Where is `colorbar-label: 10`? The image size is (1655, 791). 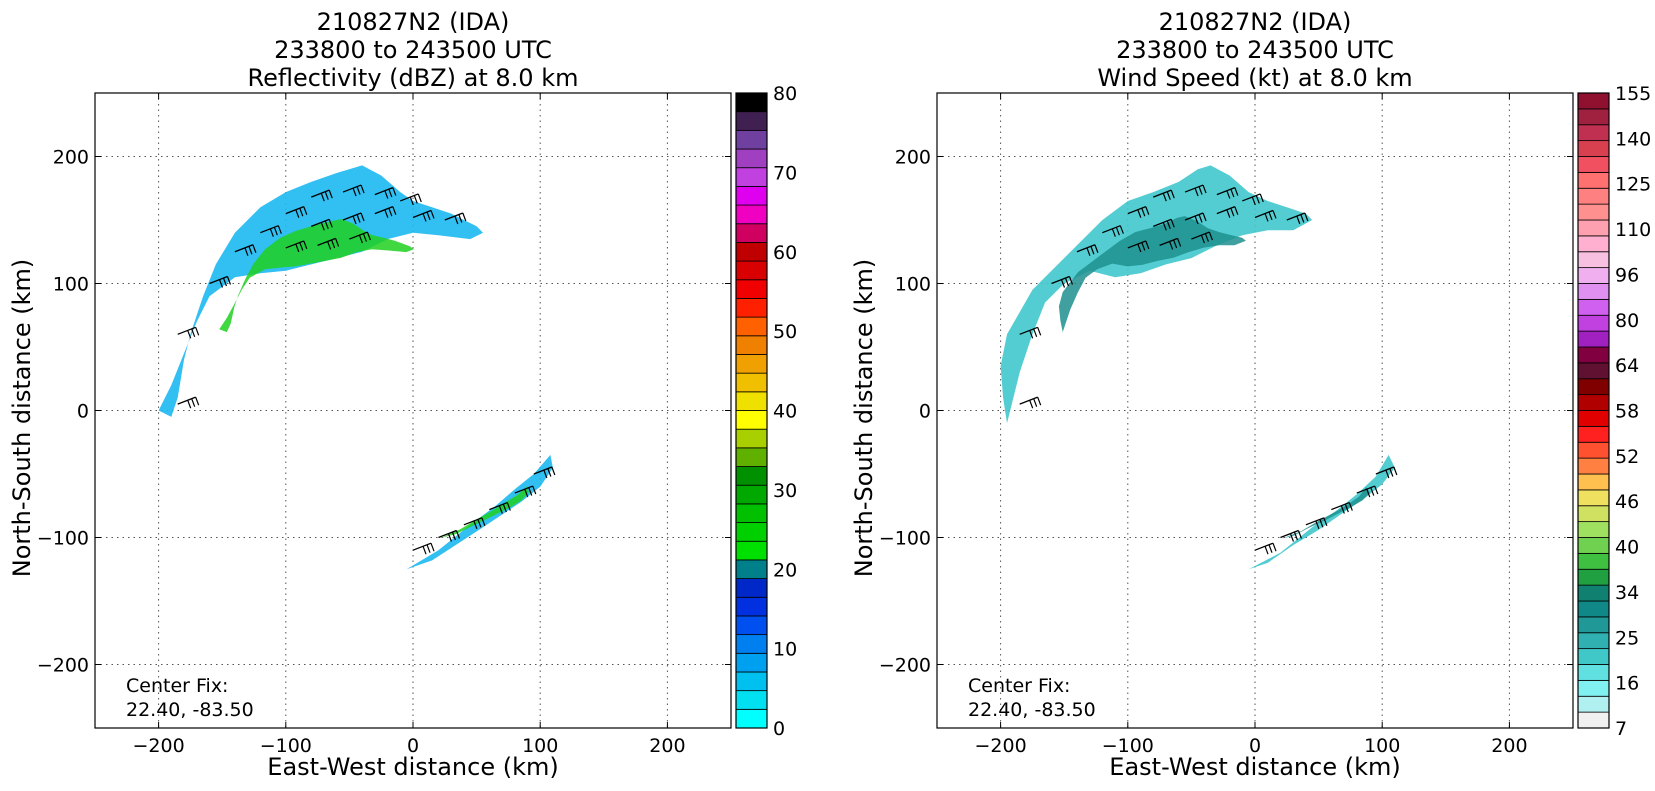 colorbar-label: 10 is located at coordinates (785, 650).